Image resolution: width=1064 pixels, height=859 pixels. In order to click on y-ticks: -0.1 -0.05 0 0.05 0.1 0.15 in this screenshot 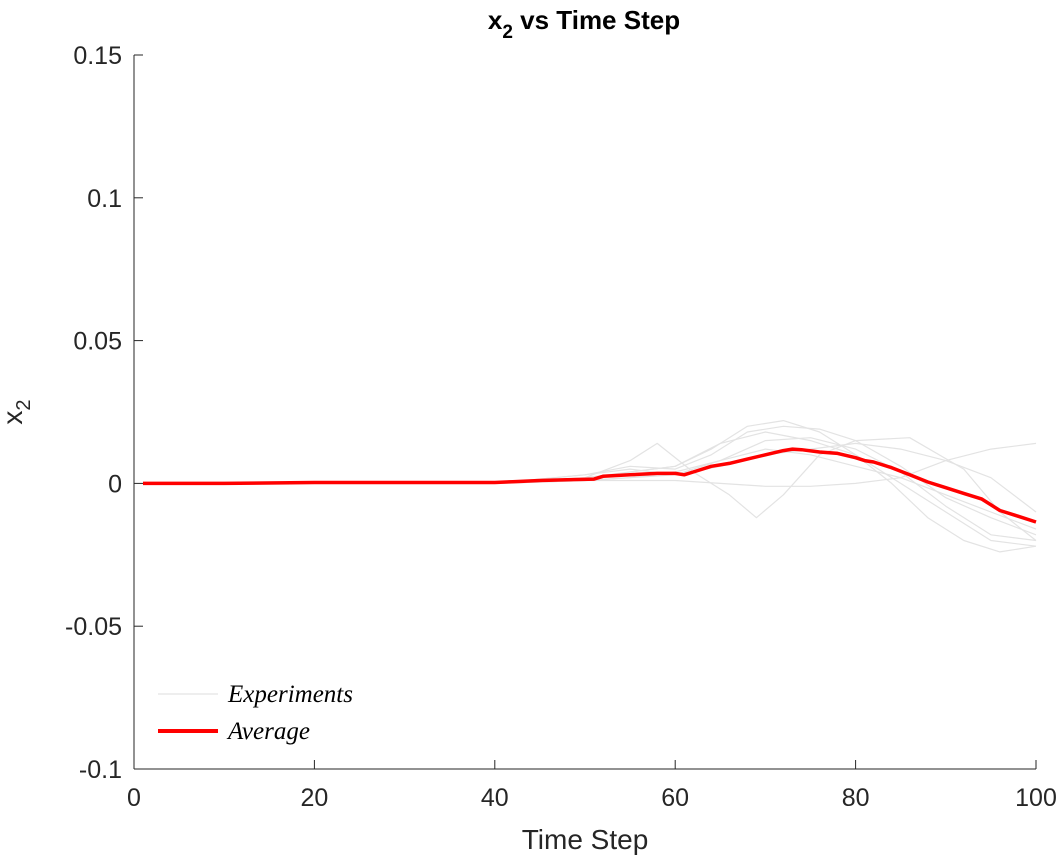, I will do `click(104, 413)`.